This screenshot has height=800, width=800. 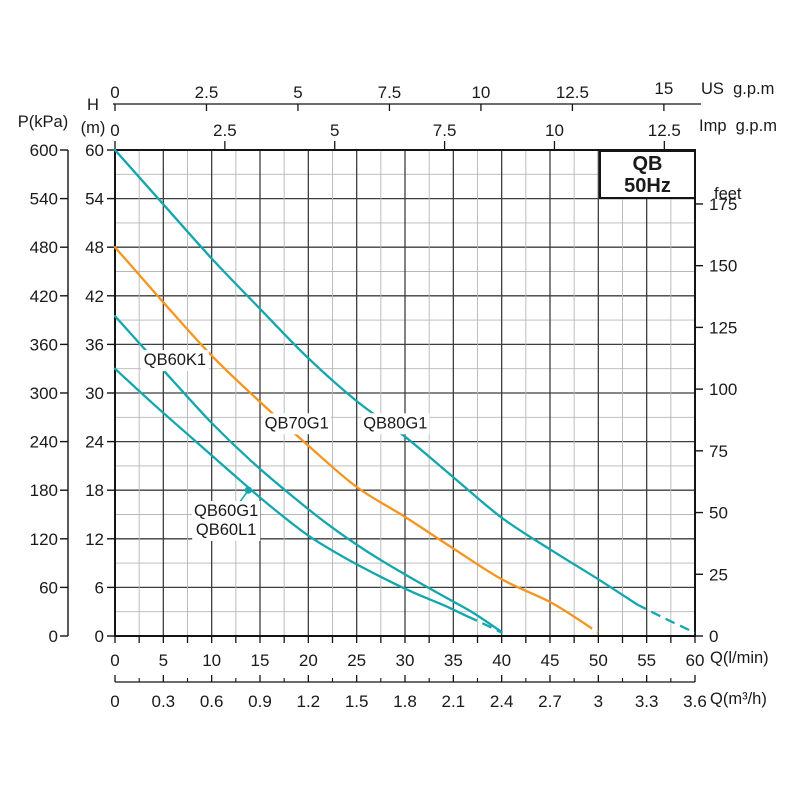 What do you see at coordinates (718, 513) in the screenshot?
I see `feet-axis-tick-label: 50` at bounding box center [718, 513].